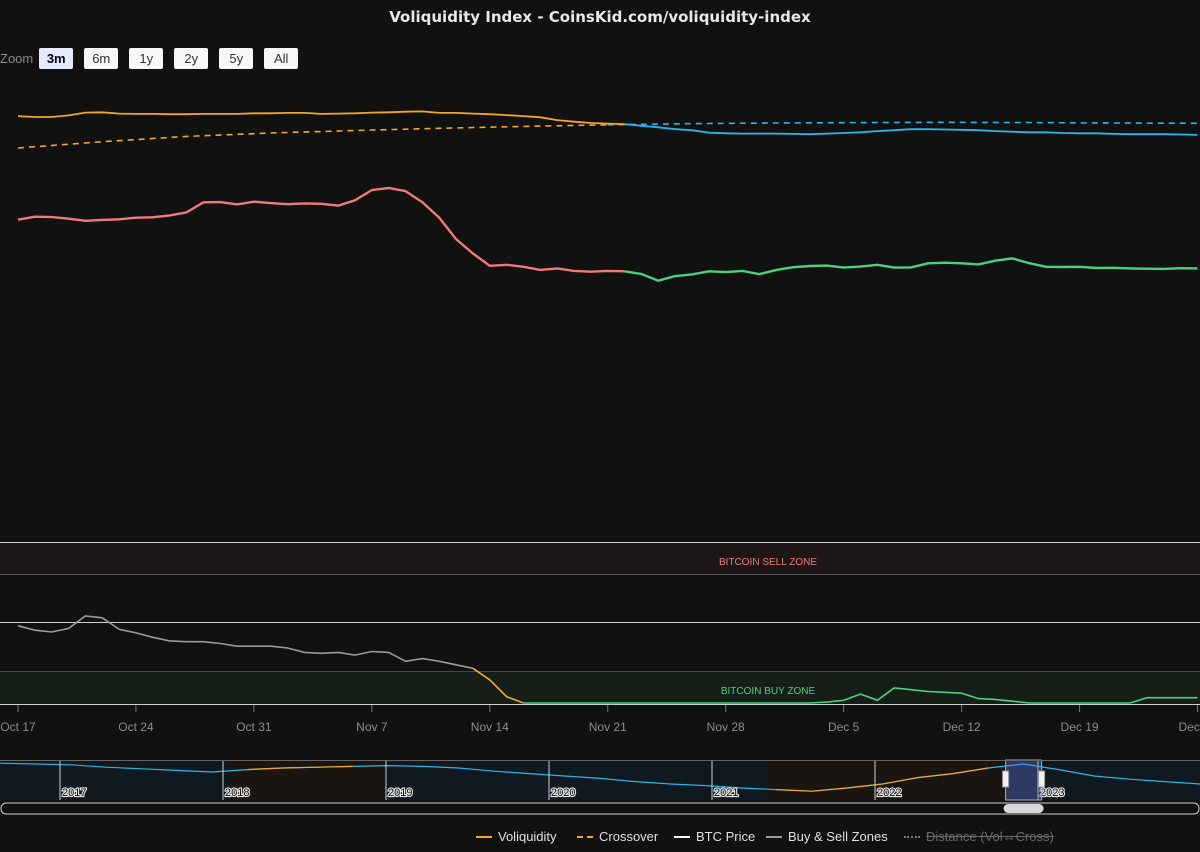  Describe the element at coordinates (563, 793) in the screenshot. I see `navigator-year-label: 2020` at that location.